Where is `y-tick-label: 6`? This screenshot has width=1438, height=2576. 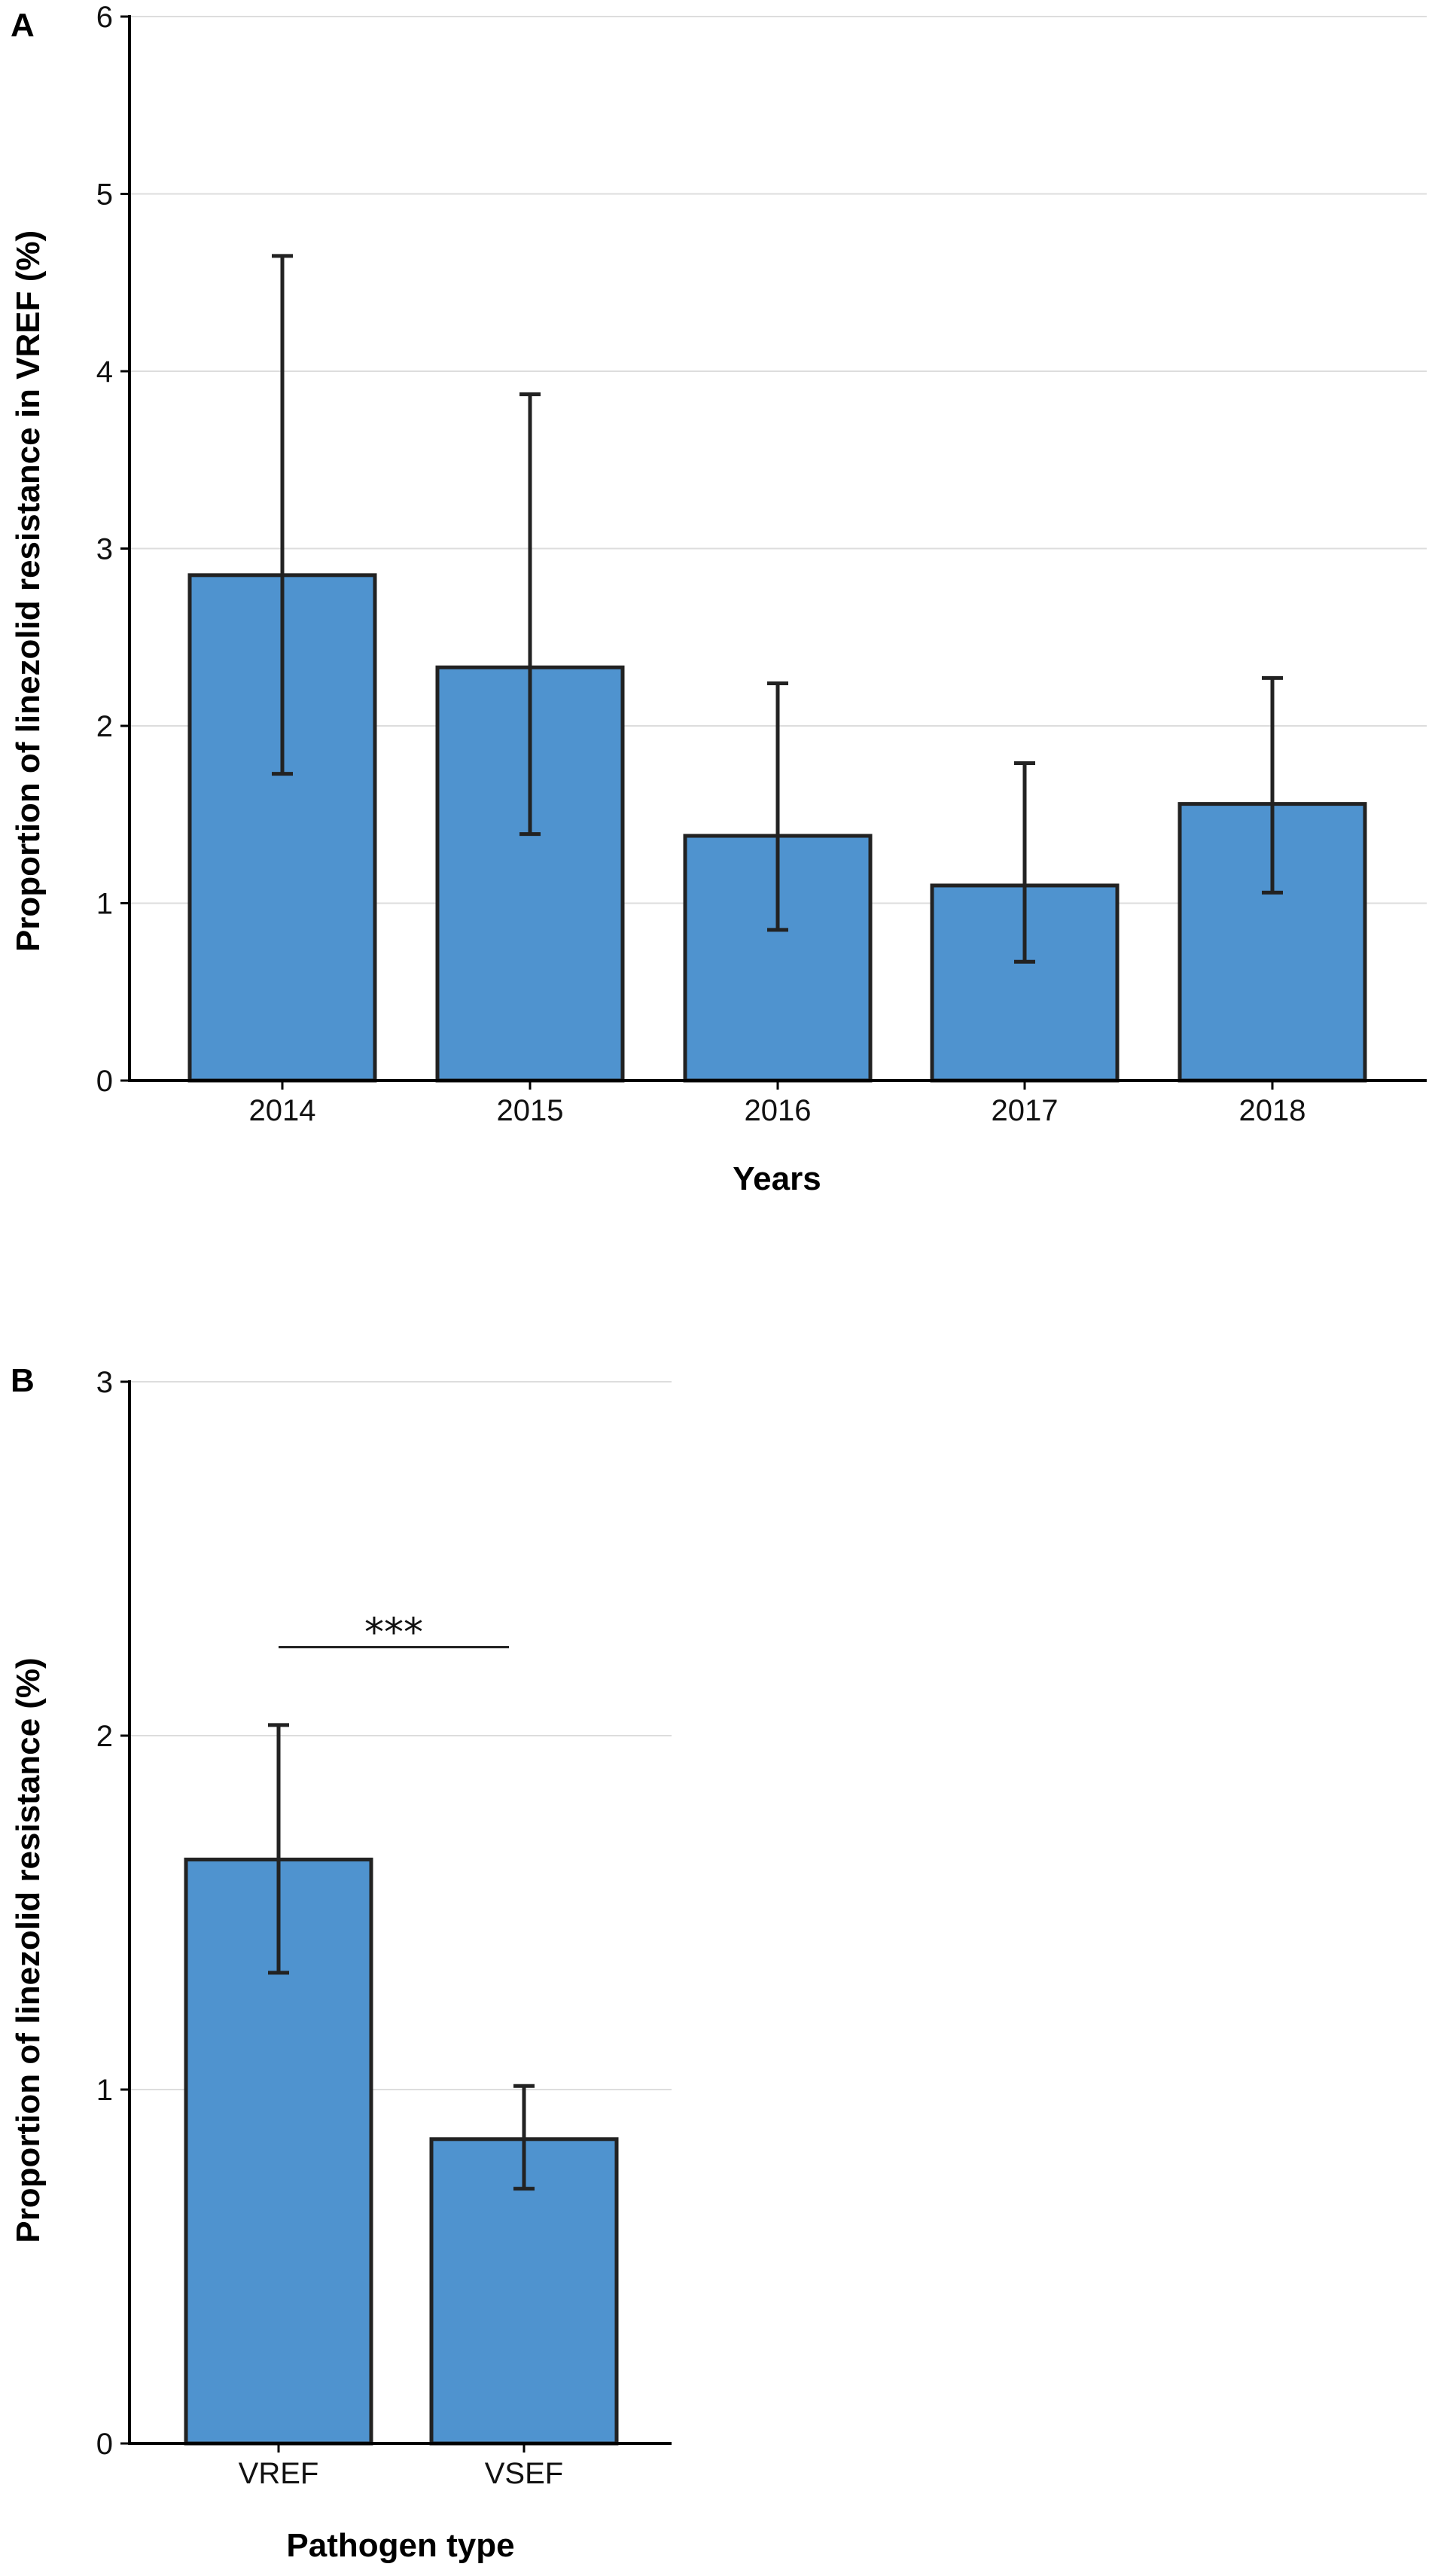
y-tick-label: 6 is located at coordinates (104, 17).